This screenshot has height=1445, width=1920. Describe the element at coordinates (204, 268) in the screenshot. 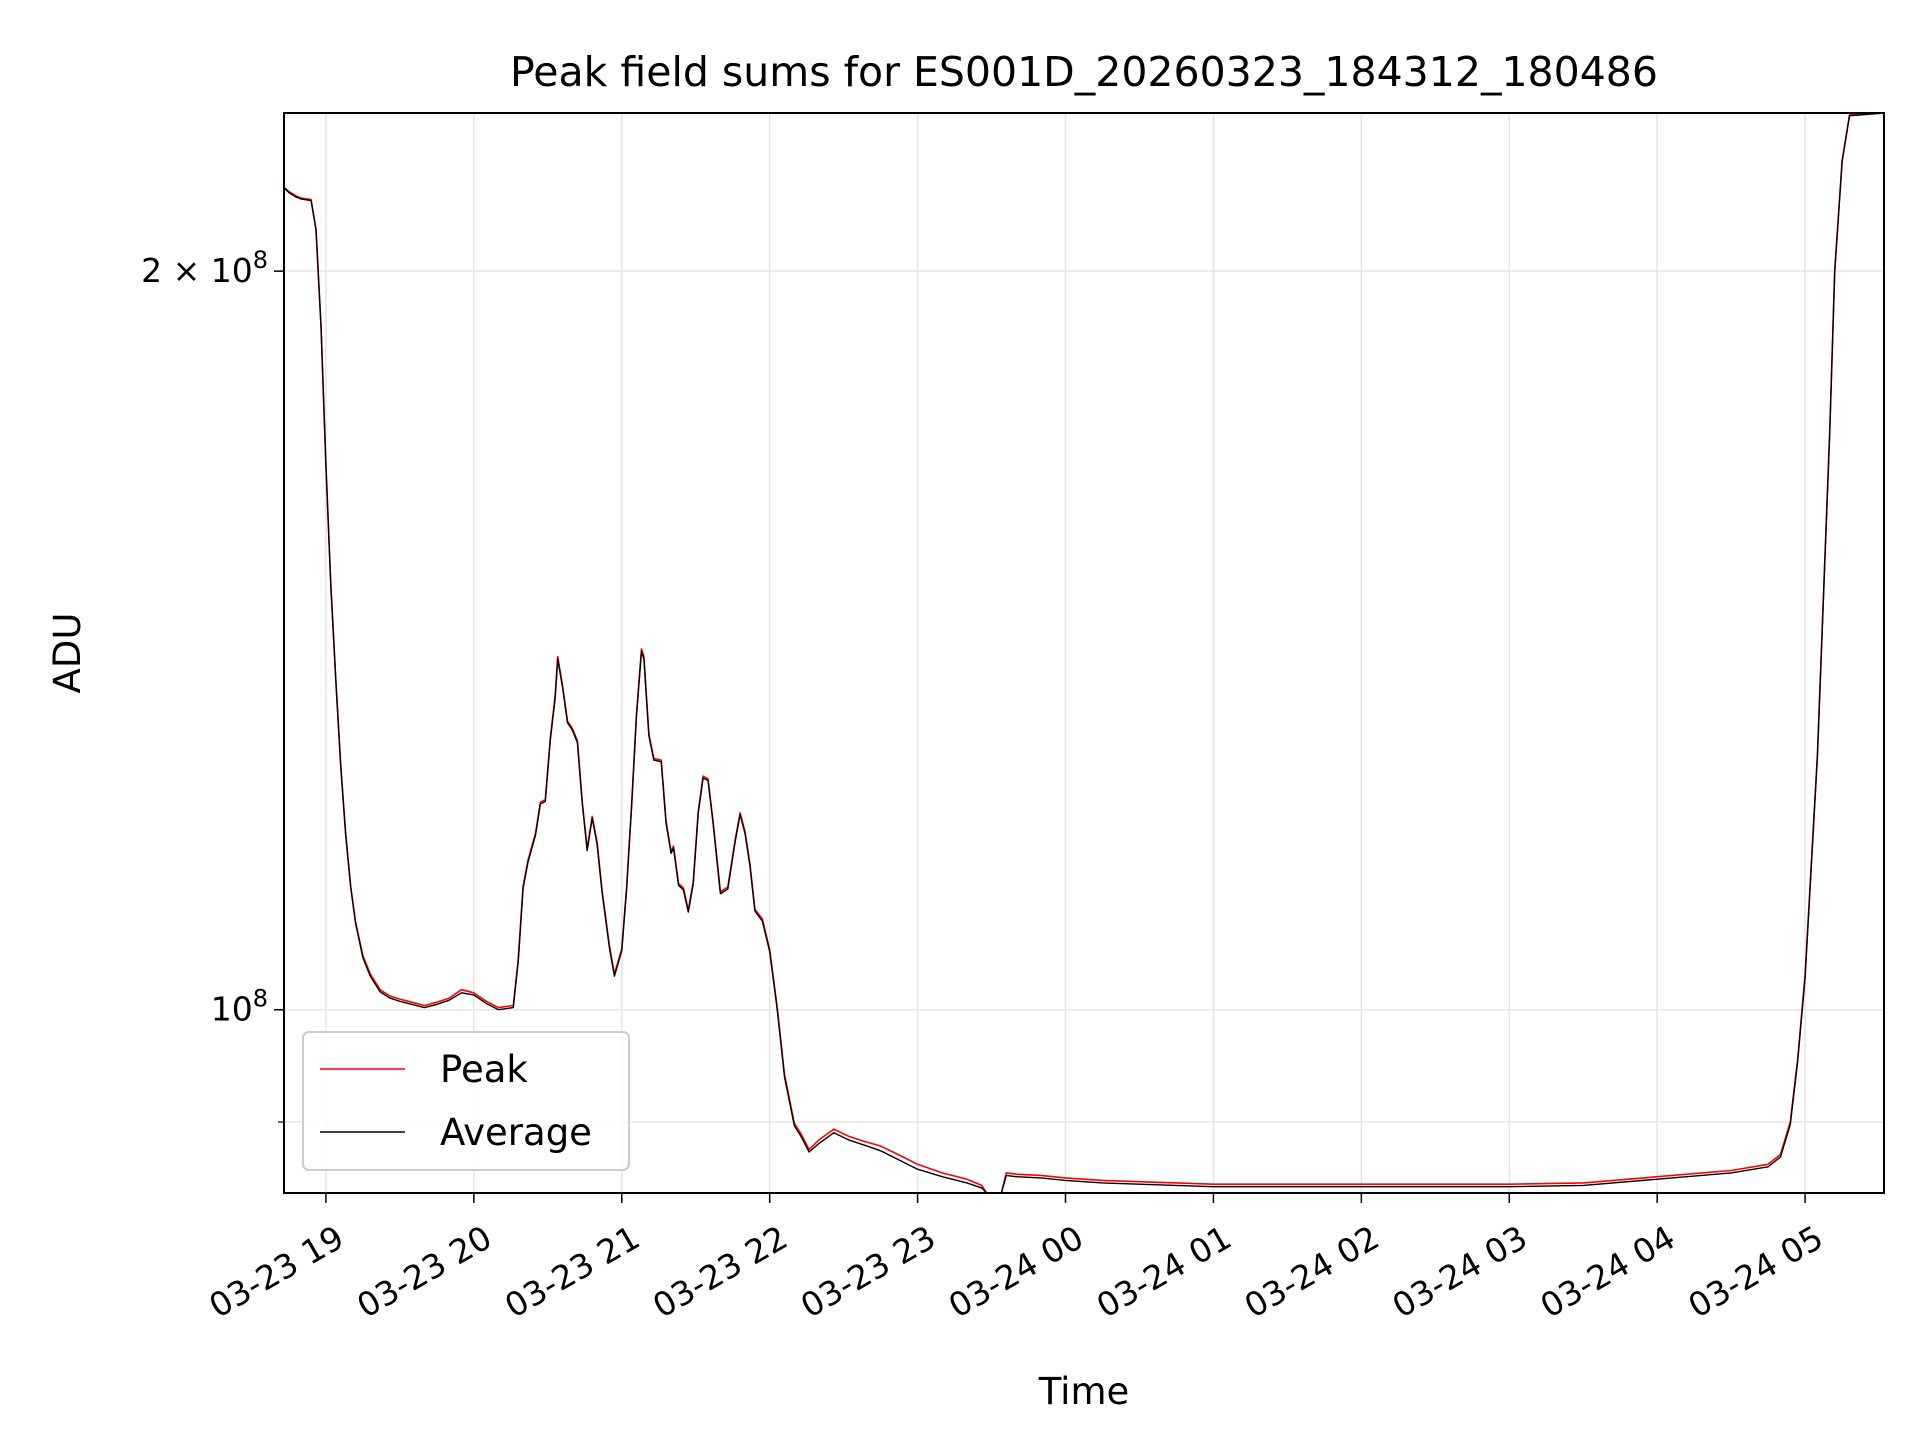

I see `y-tick-label: 2 × 108` at that location.